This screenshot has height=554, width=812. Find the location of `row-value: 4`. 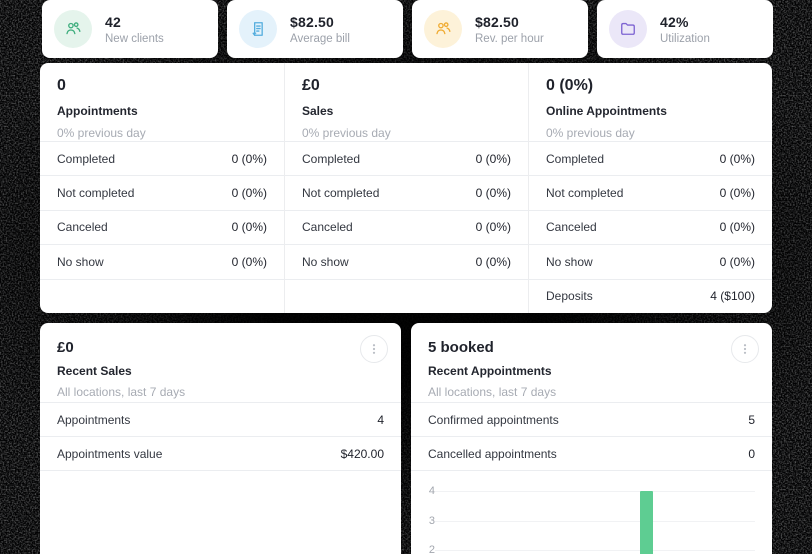

row-value: 4 is located at coordinates (380, 419).